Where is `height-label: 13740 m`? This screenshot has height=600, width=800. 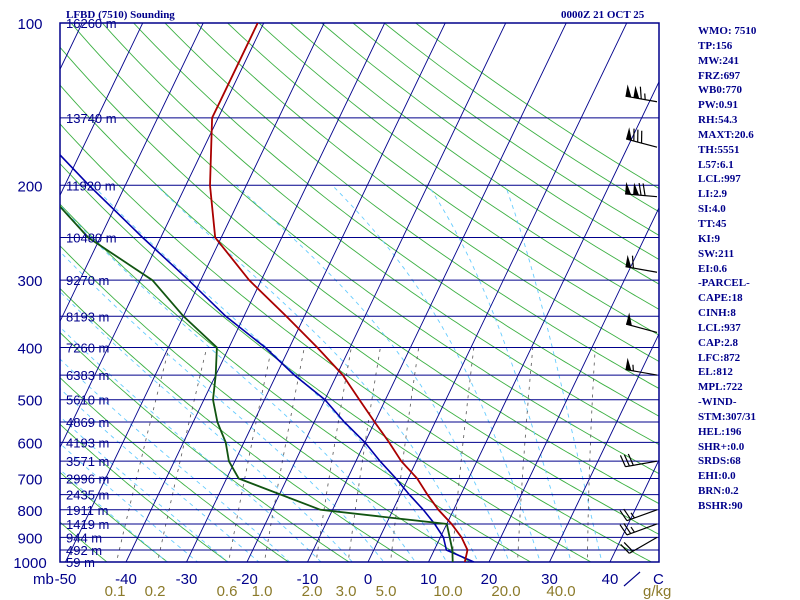 height-label: 13740 m is located at coordinates (91, 118).